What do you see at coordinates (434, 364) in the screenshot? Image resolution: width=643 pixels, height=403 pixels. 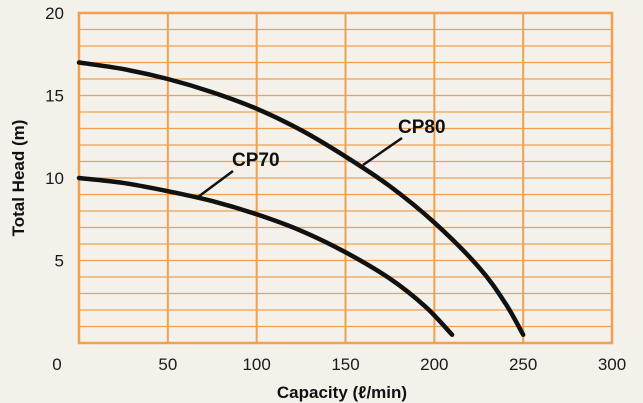 I see `x-tick-label: 200` at bounding box center [434, 364].